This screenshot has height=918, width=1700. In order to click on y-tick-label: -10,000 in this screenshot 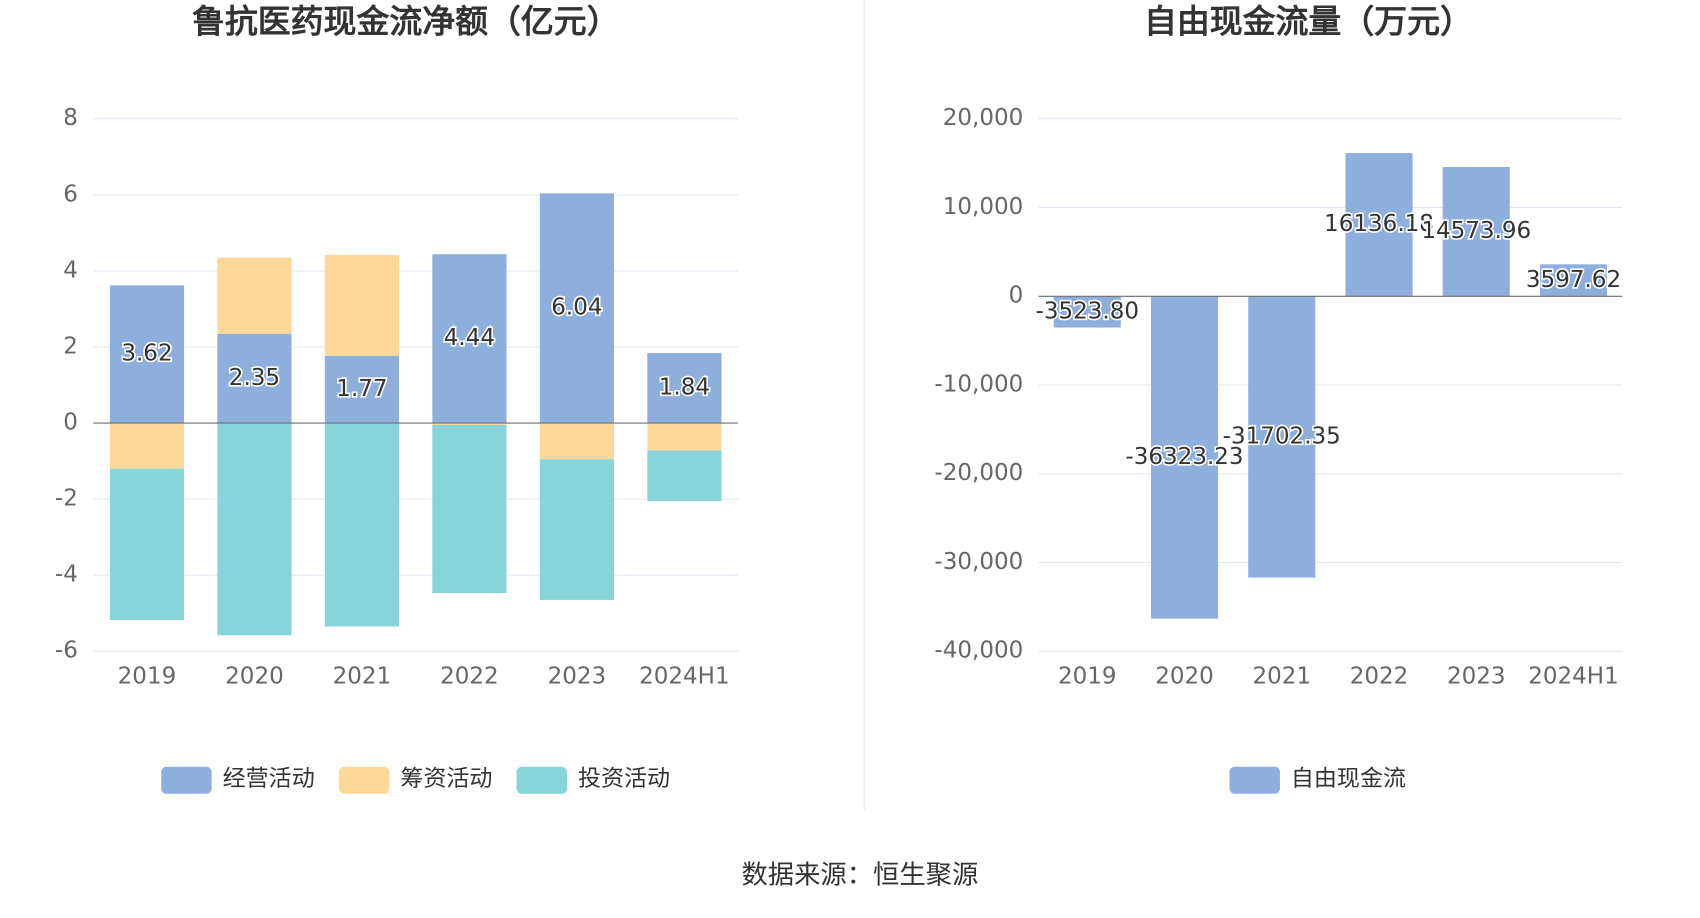, I will do `click(978, 385)`.